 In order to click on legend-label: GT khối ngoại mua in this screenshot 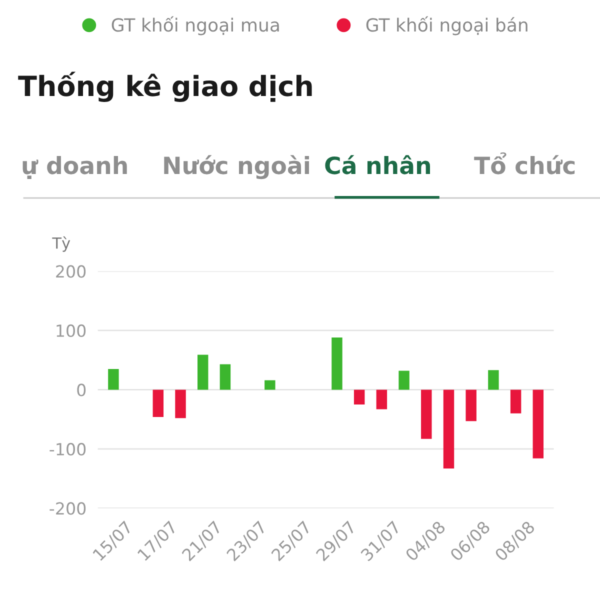, I will do `click(195, 26)`.